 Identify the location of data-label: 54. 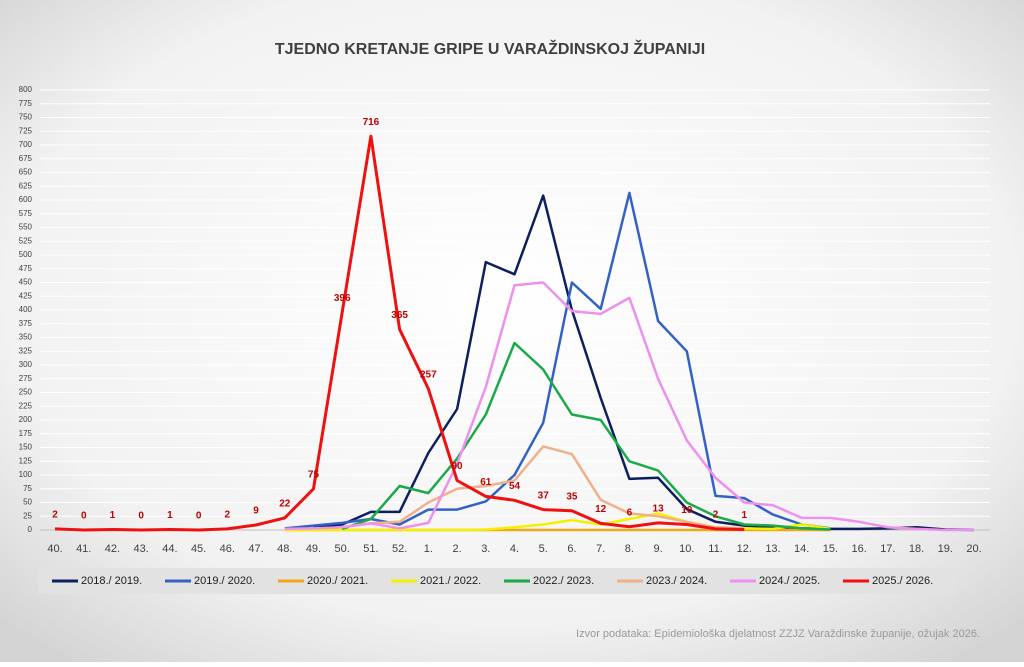
(515, 486).